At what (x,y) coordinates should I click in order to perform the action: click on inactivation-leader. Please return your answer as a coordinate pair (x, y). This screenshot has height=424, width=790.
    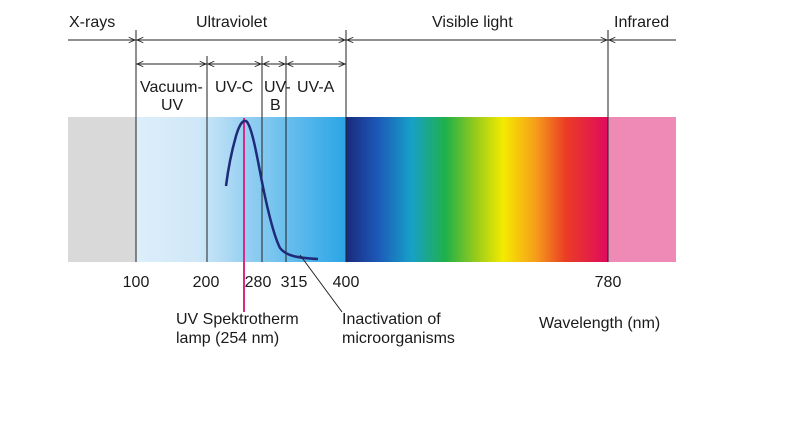
    Looking at the image, I should click on (321, 283).